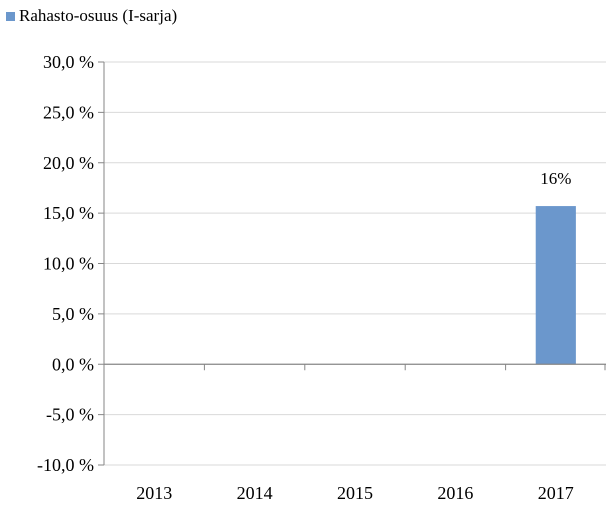 The height and width of the screenshot is (507, 606). Describe the element at coordinates (255, 493) in the screenshot. I see `x-tick-label-2014: 2014` at that location.